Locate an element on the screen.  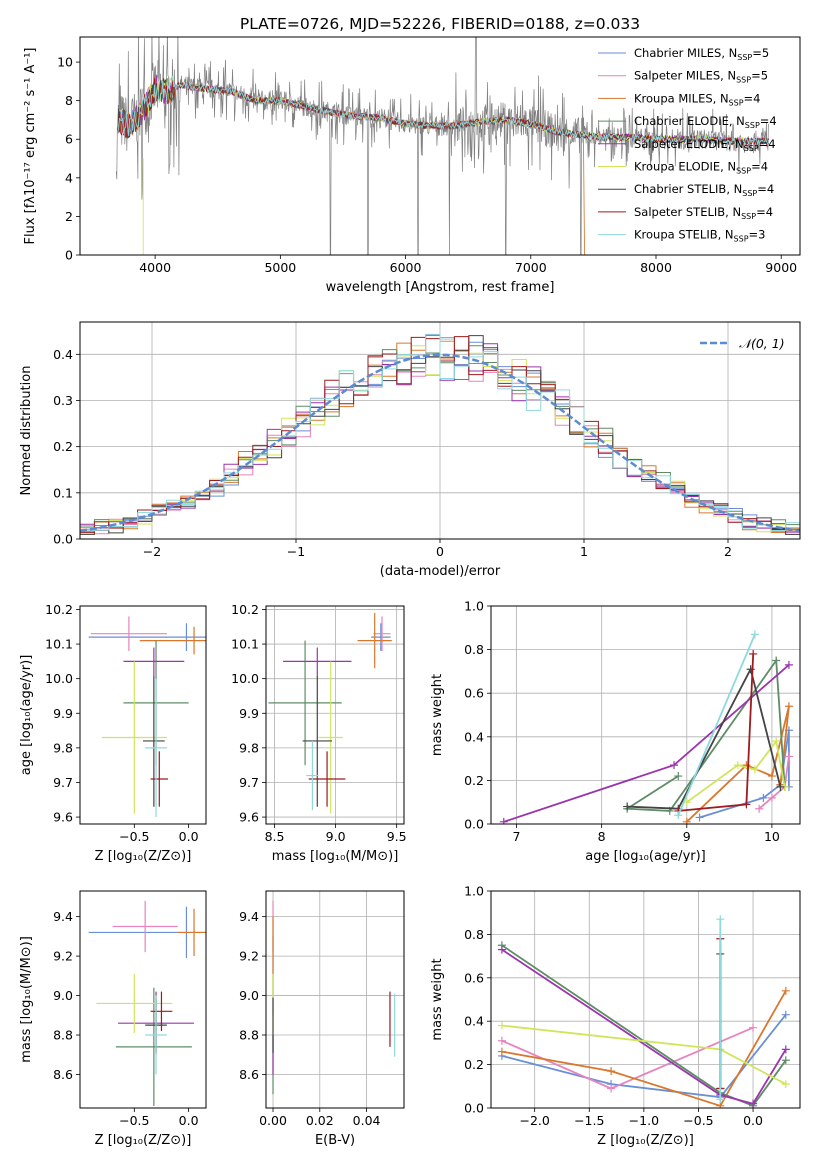
legend-label-7: Salpeter STELIB, NSSP=4 is located at coordinates (703, 213).